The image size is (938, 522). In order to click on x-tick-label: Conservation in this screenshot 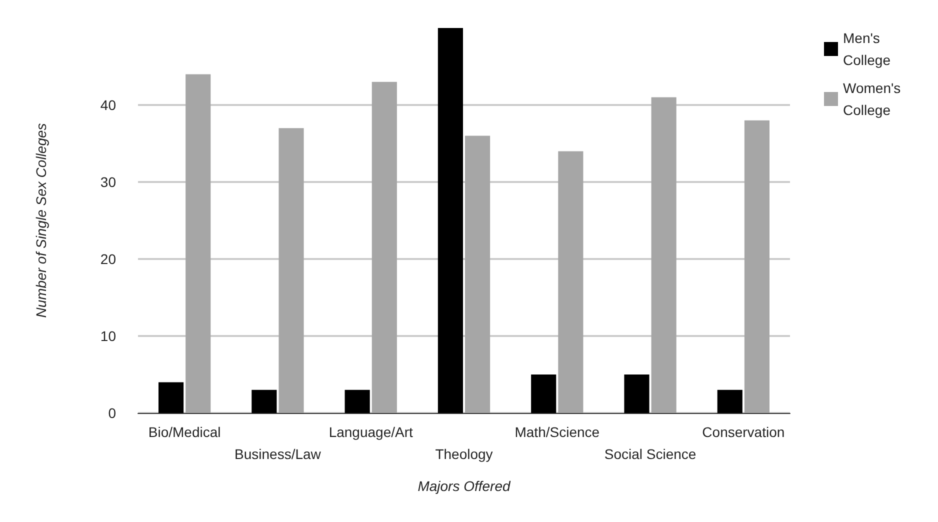, I will do `click(743, 432)`.